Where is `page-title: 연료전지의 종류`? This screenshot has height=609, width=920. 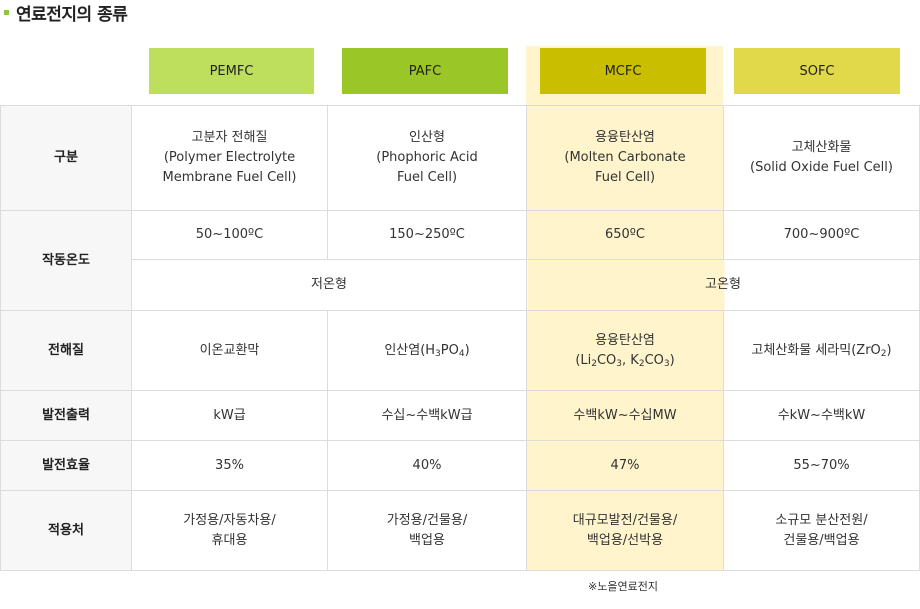
page-title: 연료전지의 종류 is located at coordinates (66, 12).